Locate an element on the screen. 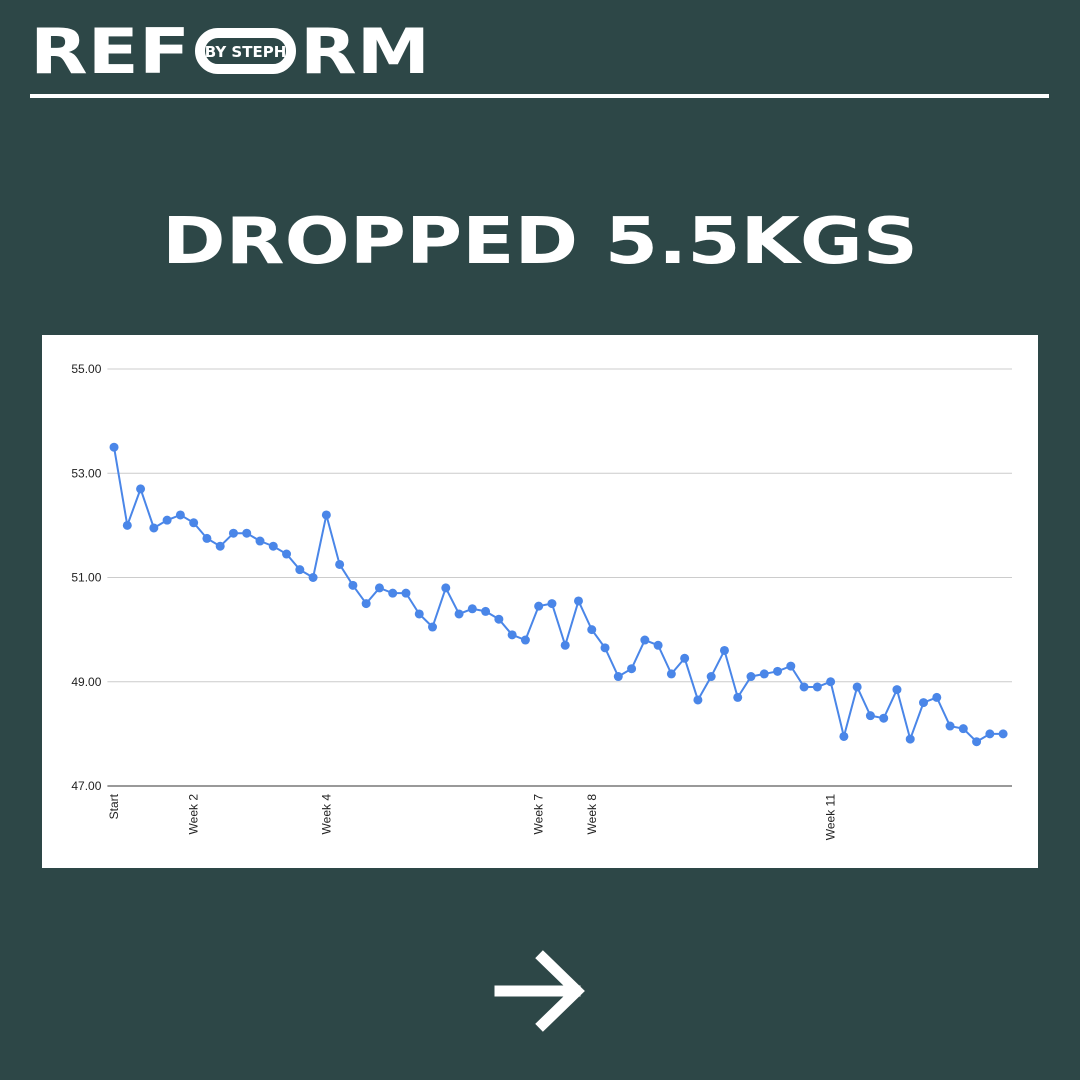 The height and width of the screenshot is (1080, 1080). logo-badge: BY STEPH is located at coordinates (246, 52).